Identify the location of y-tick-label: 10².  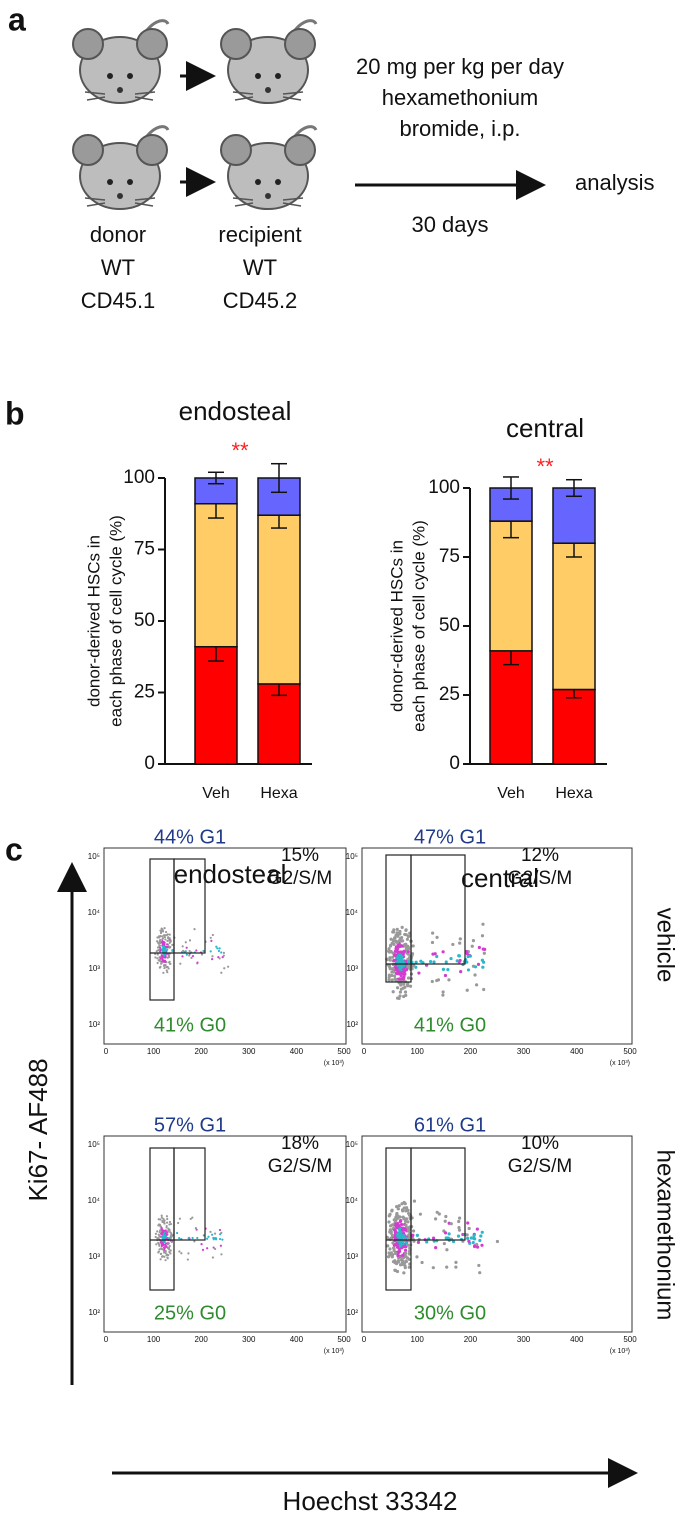
(94, 1024).